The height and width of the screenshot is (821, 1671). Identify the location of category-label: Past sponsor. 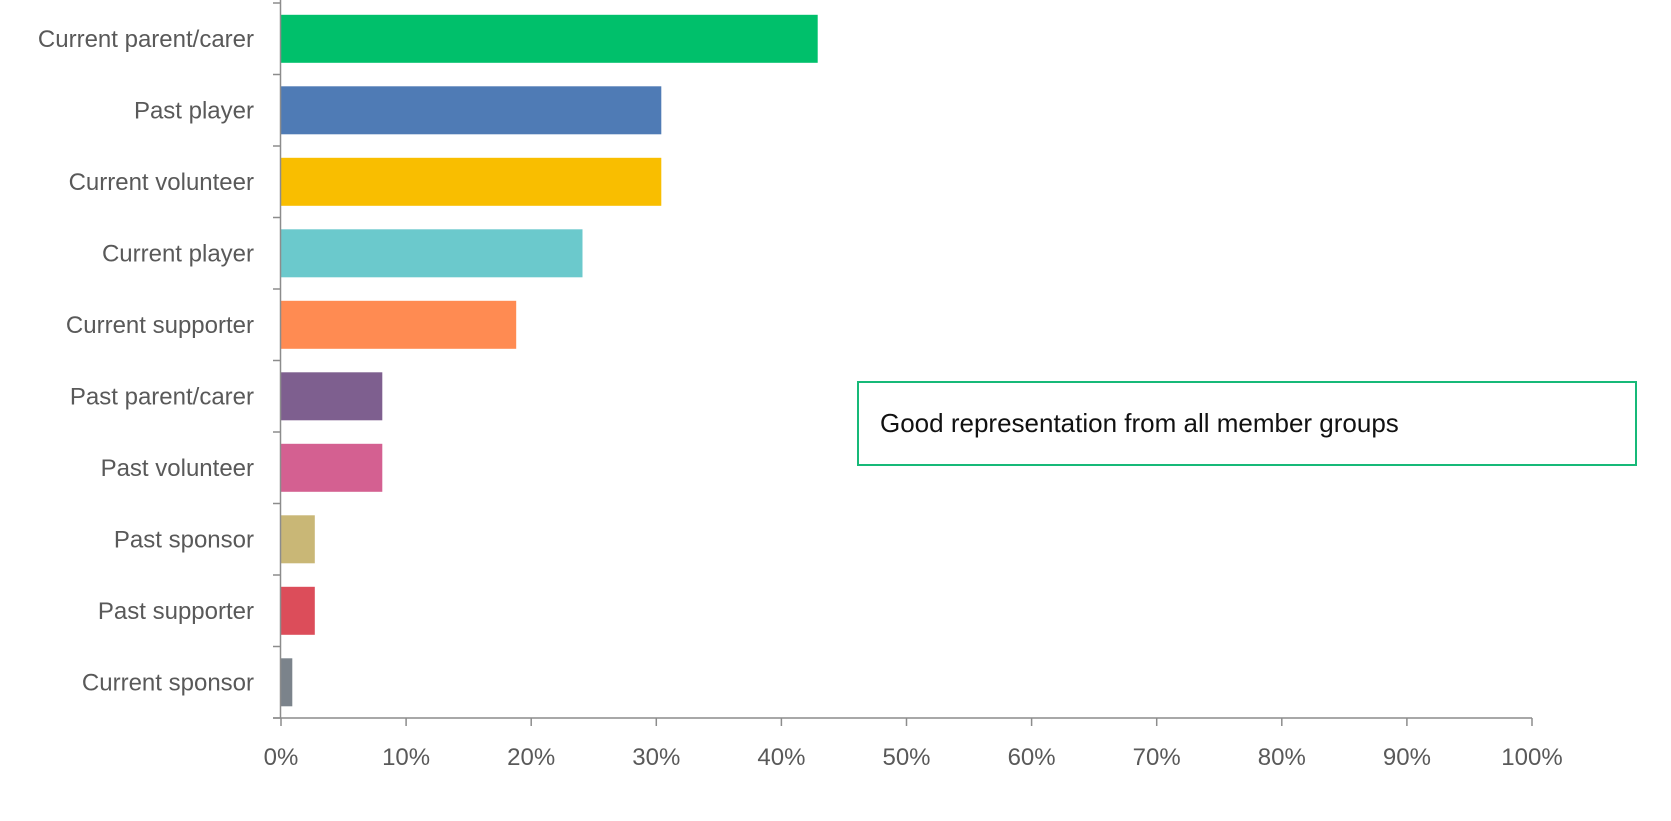
(184, 539).